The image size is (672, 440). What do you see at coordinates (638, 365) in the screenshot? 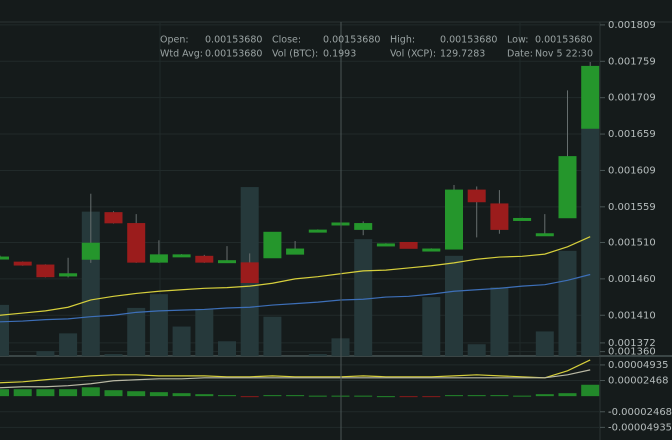
I see `y-tick-label: 0.00004935` at bounding box center [638, 365].